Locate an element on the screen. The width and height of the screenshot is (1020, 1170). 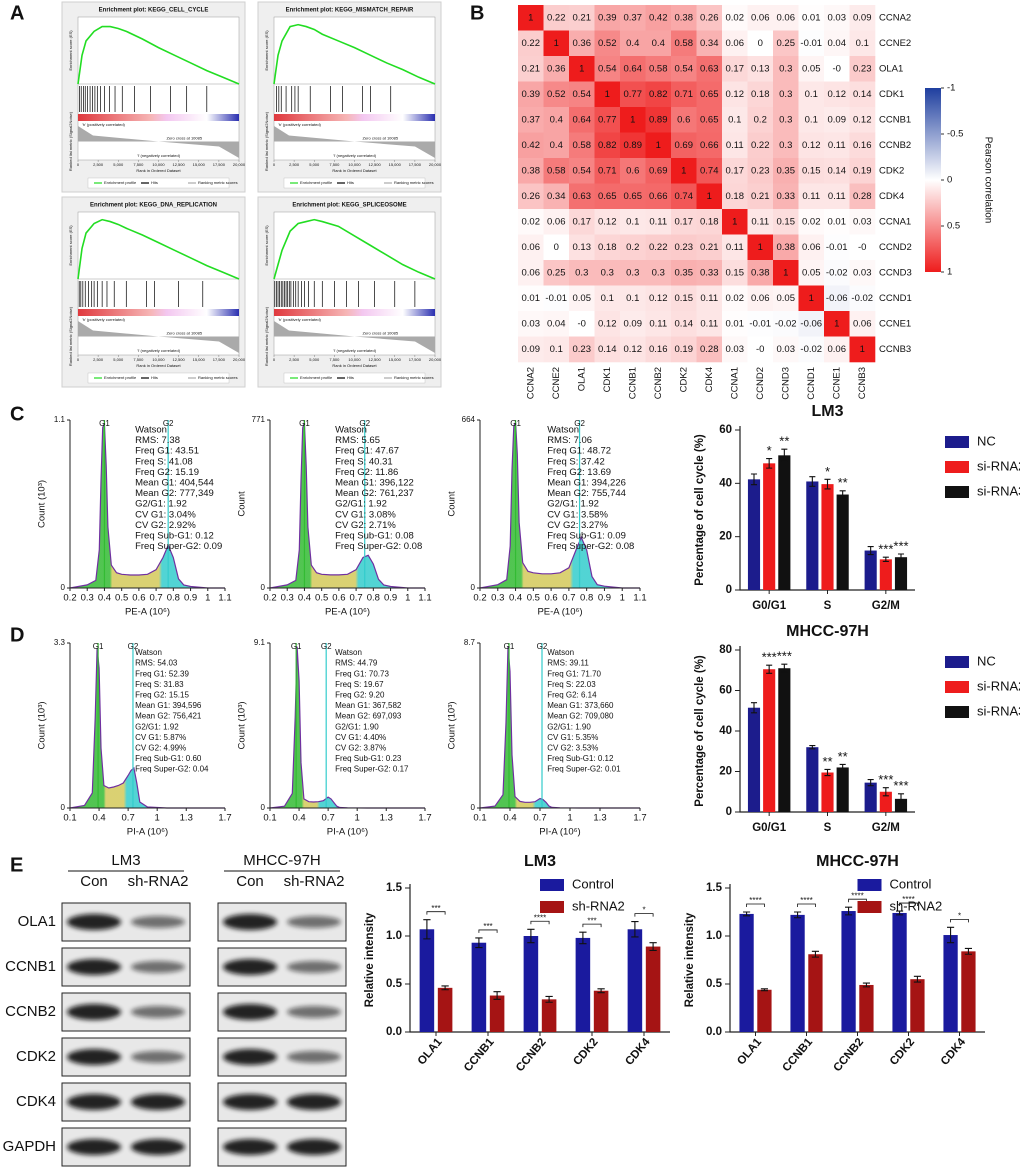
area-fill is located at coordinates (147, 505).